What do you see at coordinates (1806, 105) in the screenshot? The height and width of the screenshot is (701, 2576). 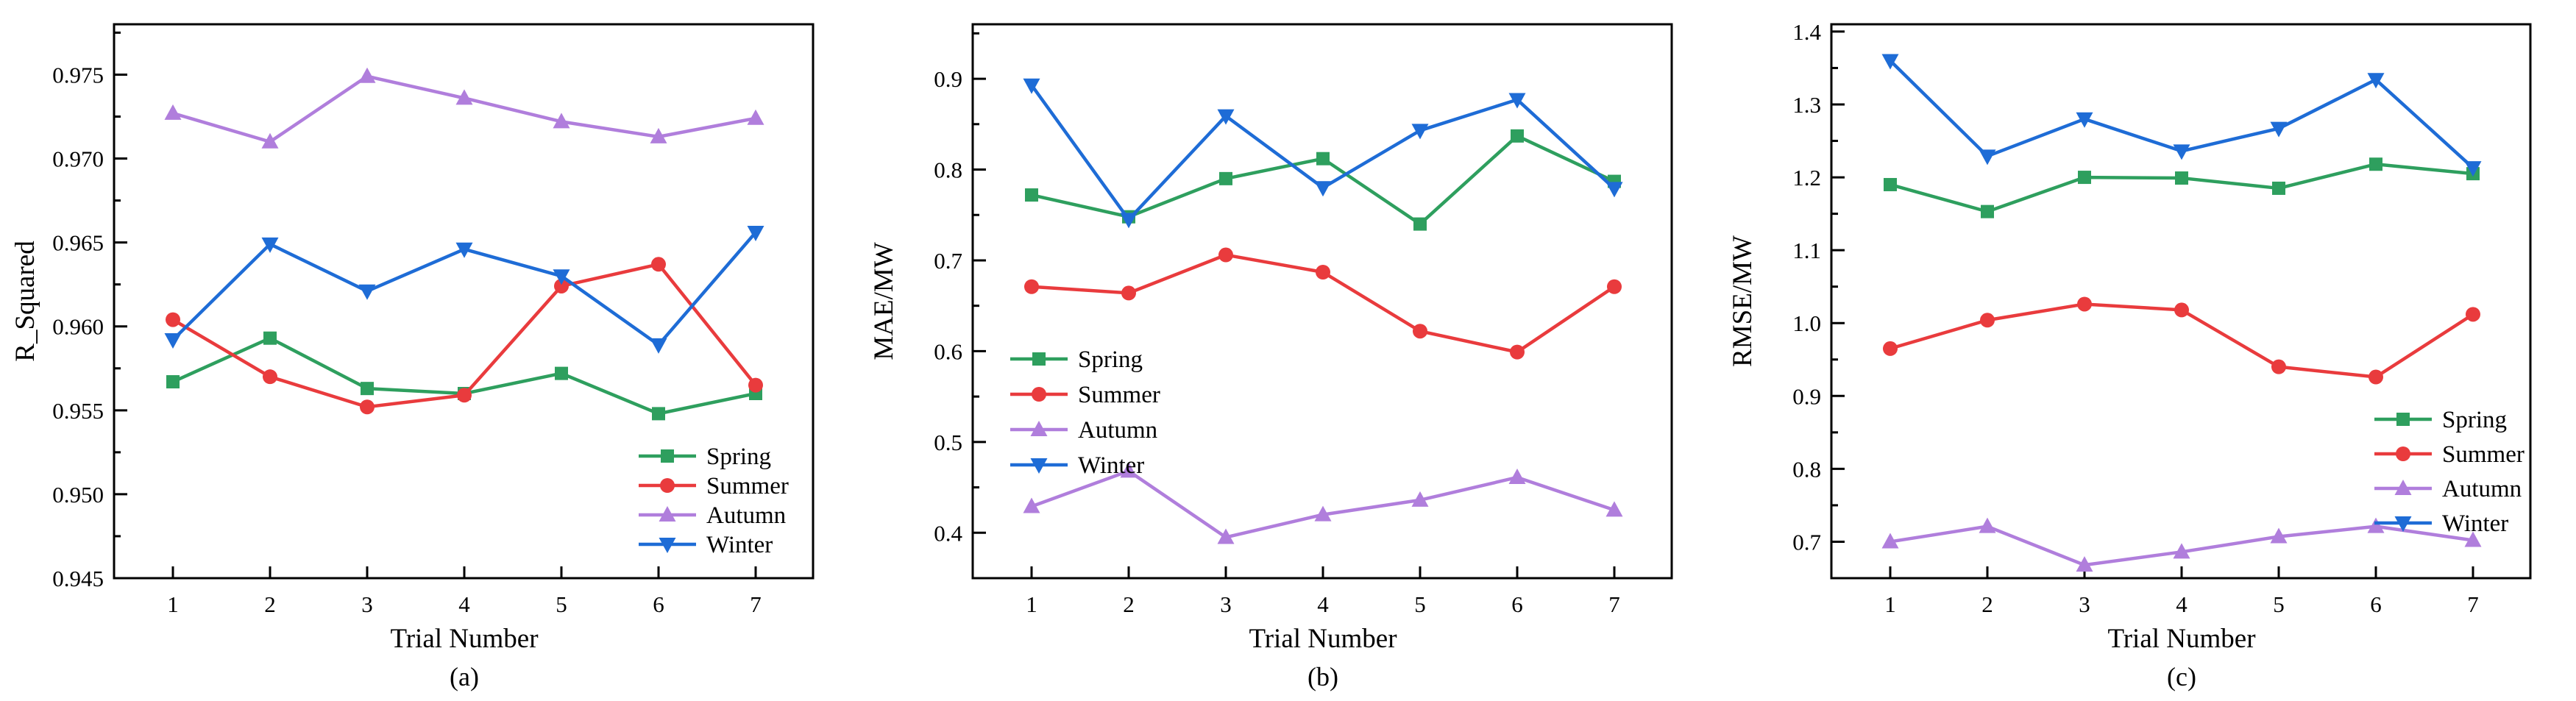 I see `y-tick-label: 1.3` at bounding box center [1806, 105].